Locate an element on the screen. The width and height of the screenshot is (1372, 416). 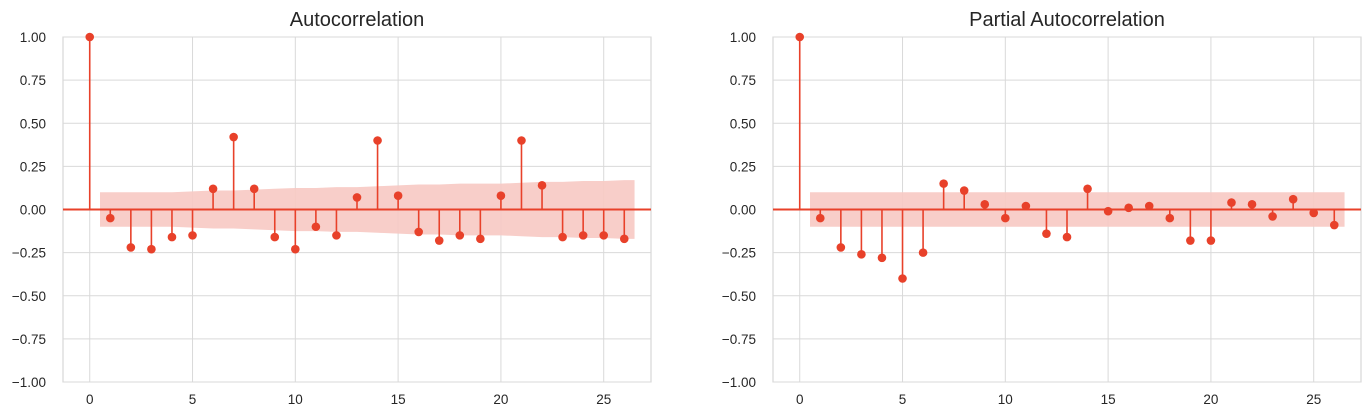
chart-title: Autocorrelation is located at coordinates (357, 20).